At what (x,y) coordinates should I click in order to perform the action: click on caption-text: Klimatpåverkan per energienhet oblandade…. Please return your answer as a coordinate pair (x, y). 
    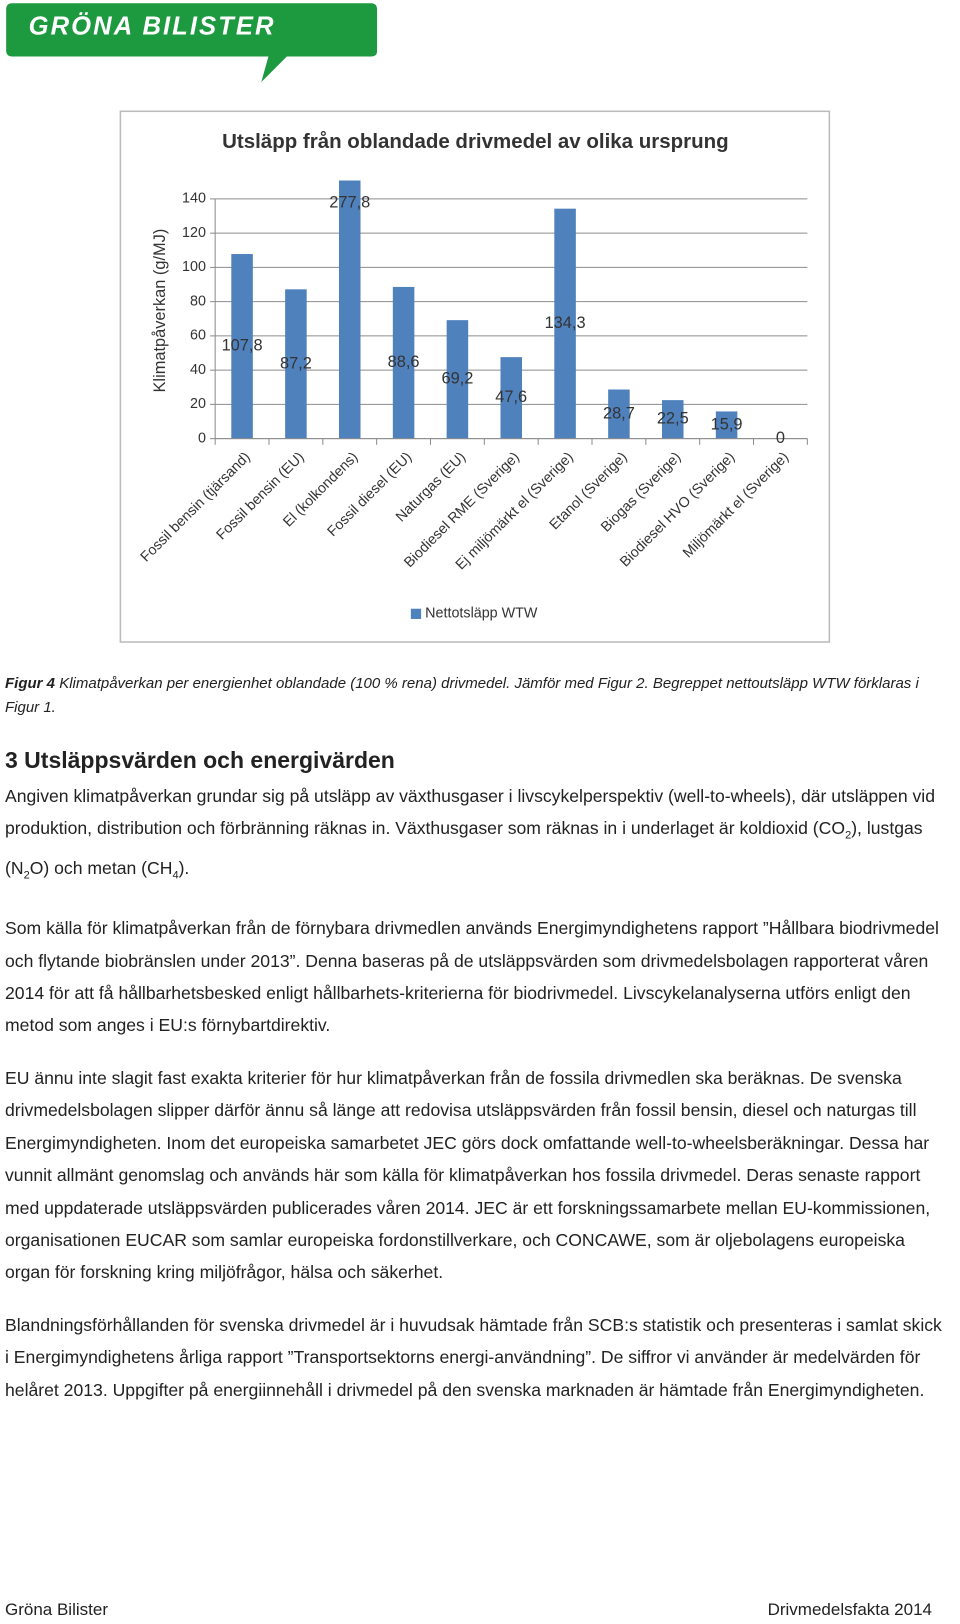
    Looking at the image, I should click on (462, 695).